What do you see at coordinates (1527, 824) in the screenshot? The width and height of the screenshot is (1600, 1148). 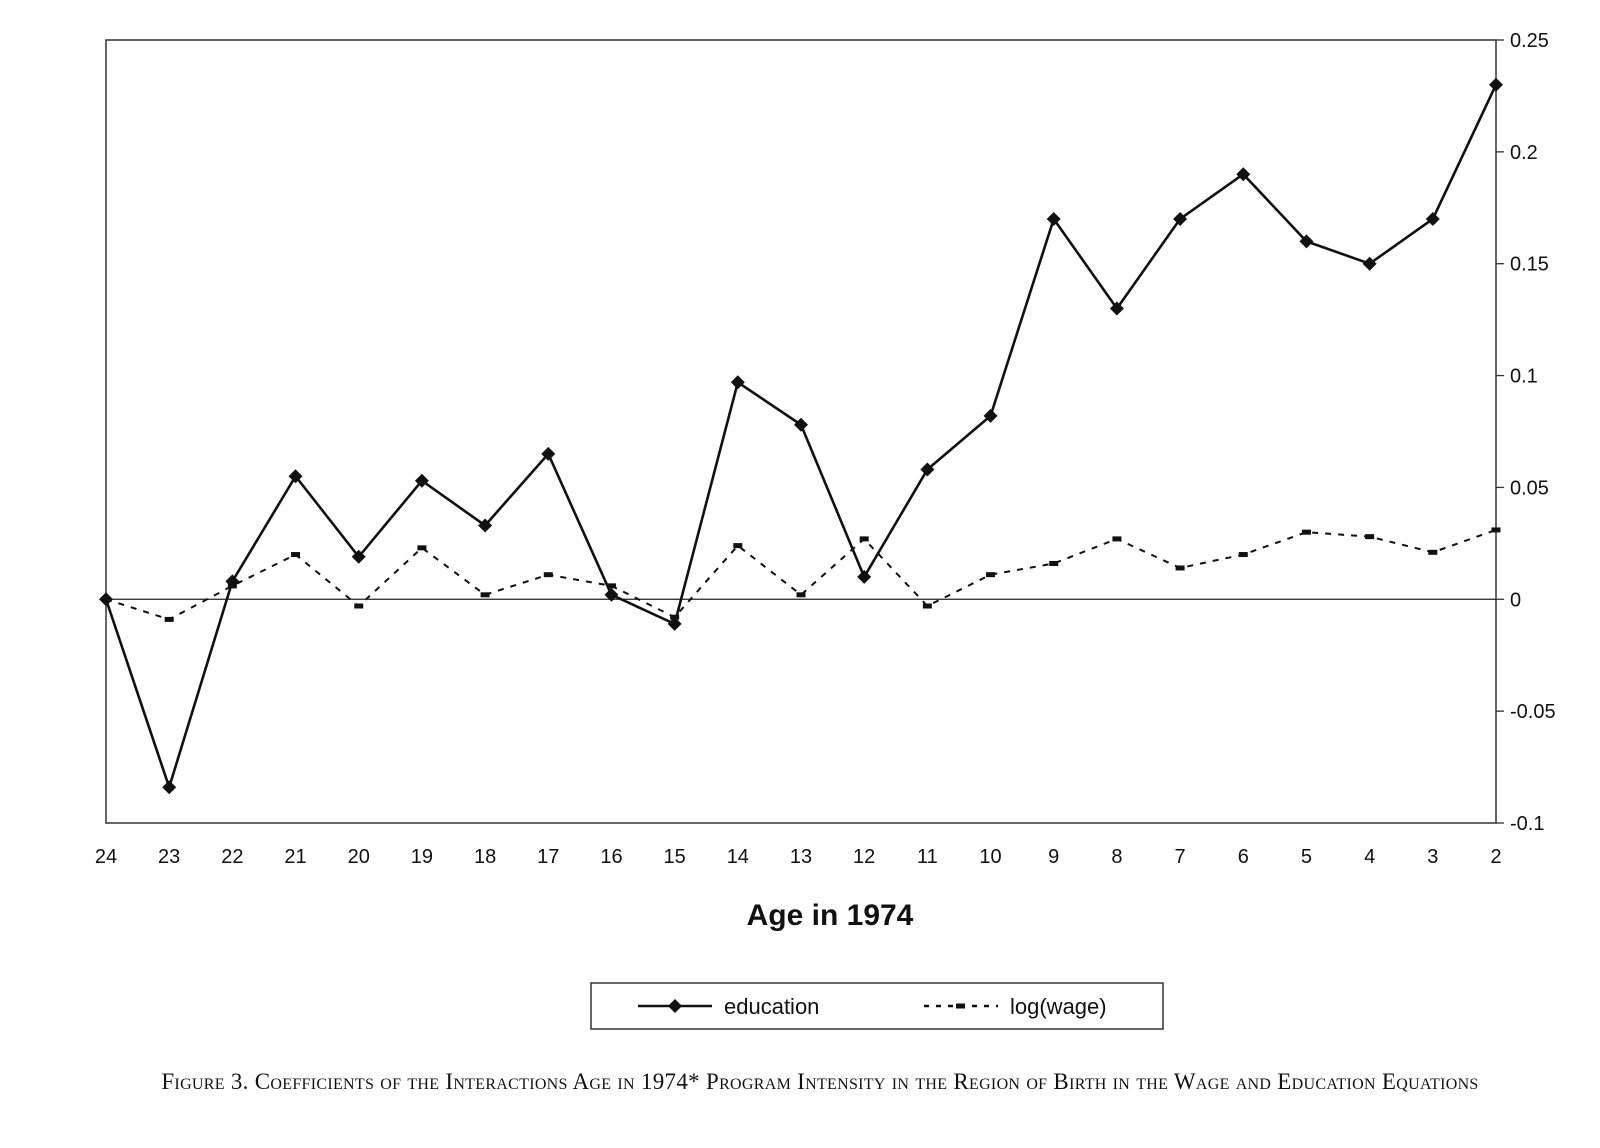 I see `y-tick-label: -0.1` at bounding box center [1527, 824].